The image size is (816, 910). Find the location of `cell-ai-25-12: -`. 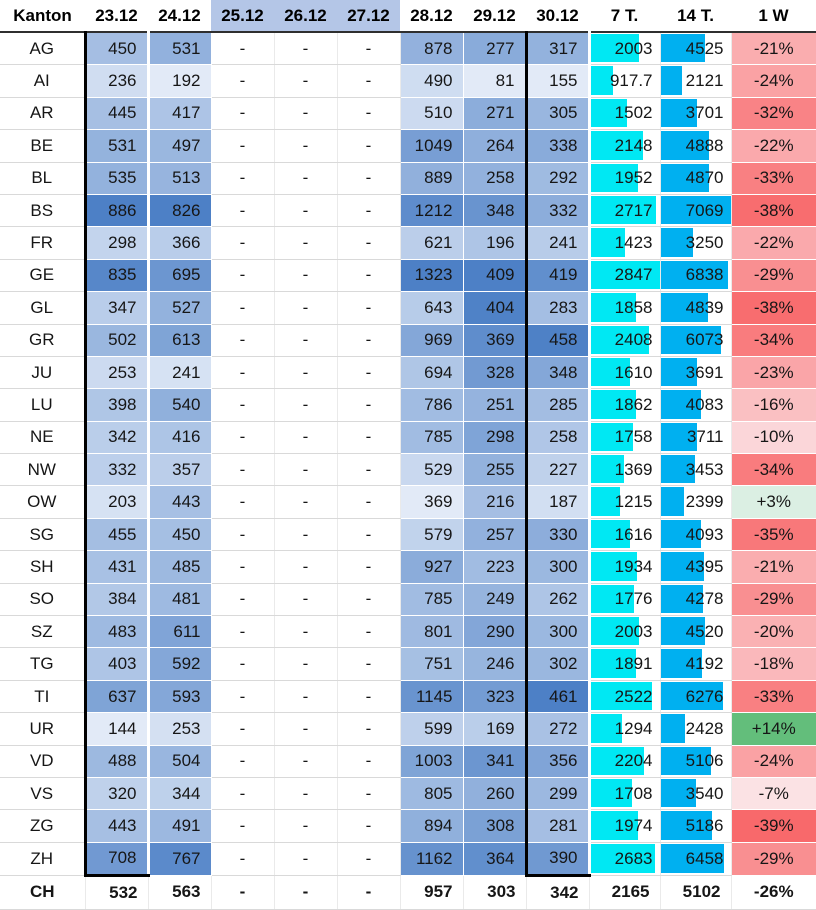

cell-ai-25-12: - is located at coordinates (243, 81).